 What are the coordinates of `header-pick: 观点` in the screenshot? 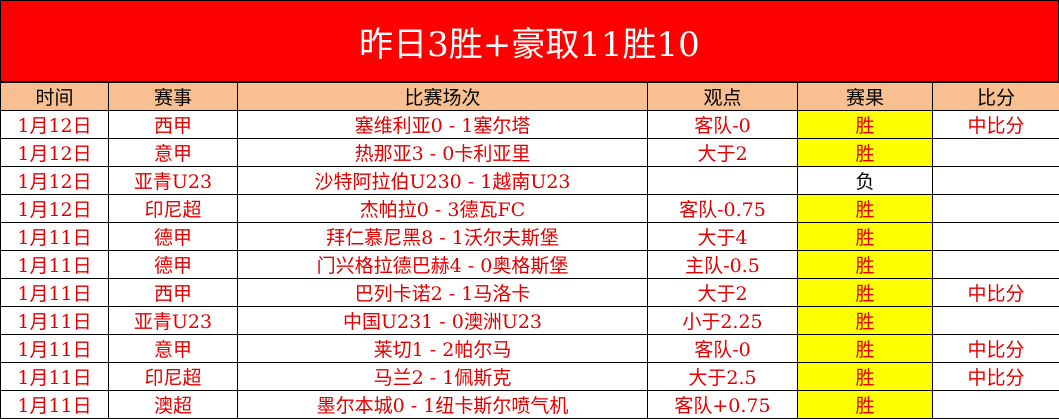 It's located at (723, 97).